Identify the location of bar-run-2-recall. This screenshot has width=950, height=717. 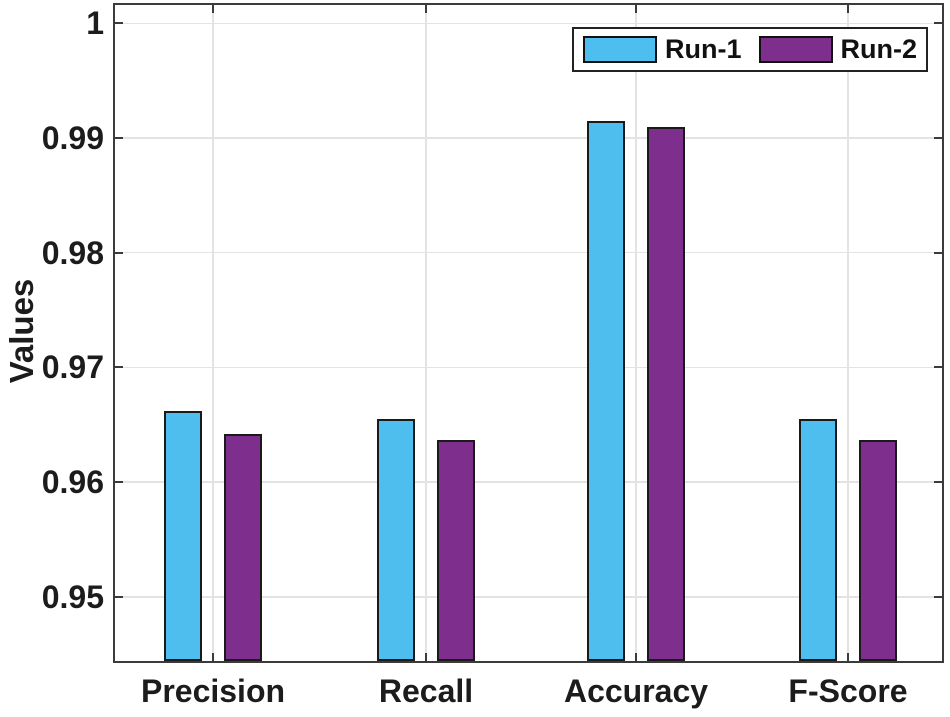
(456, 550).